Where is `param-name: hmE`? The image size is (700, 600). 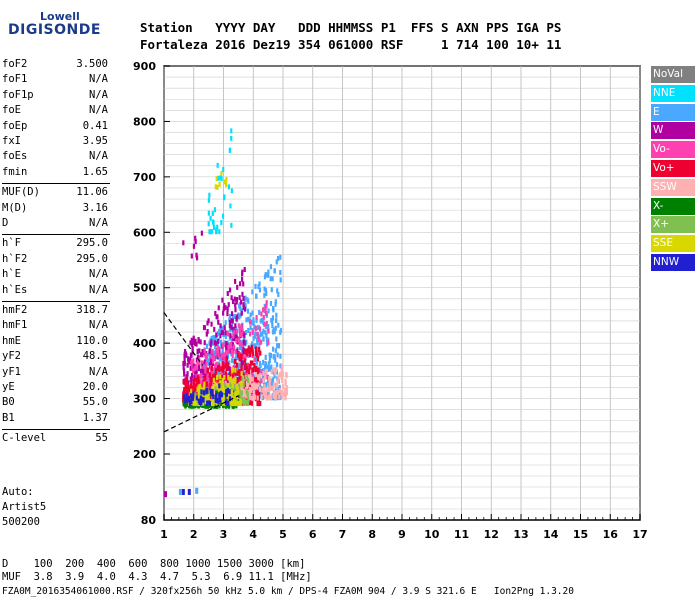 param-name: hmE is located at coordinates (11, 340).